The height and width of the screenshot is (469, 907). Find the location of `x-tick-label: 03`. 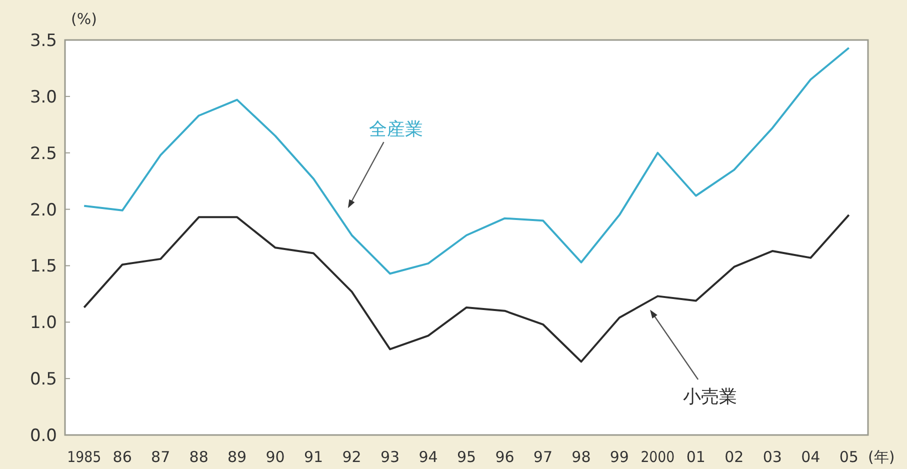

x-tick-label: 03 is located at coordinates (772, 457).